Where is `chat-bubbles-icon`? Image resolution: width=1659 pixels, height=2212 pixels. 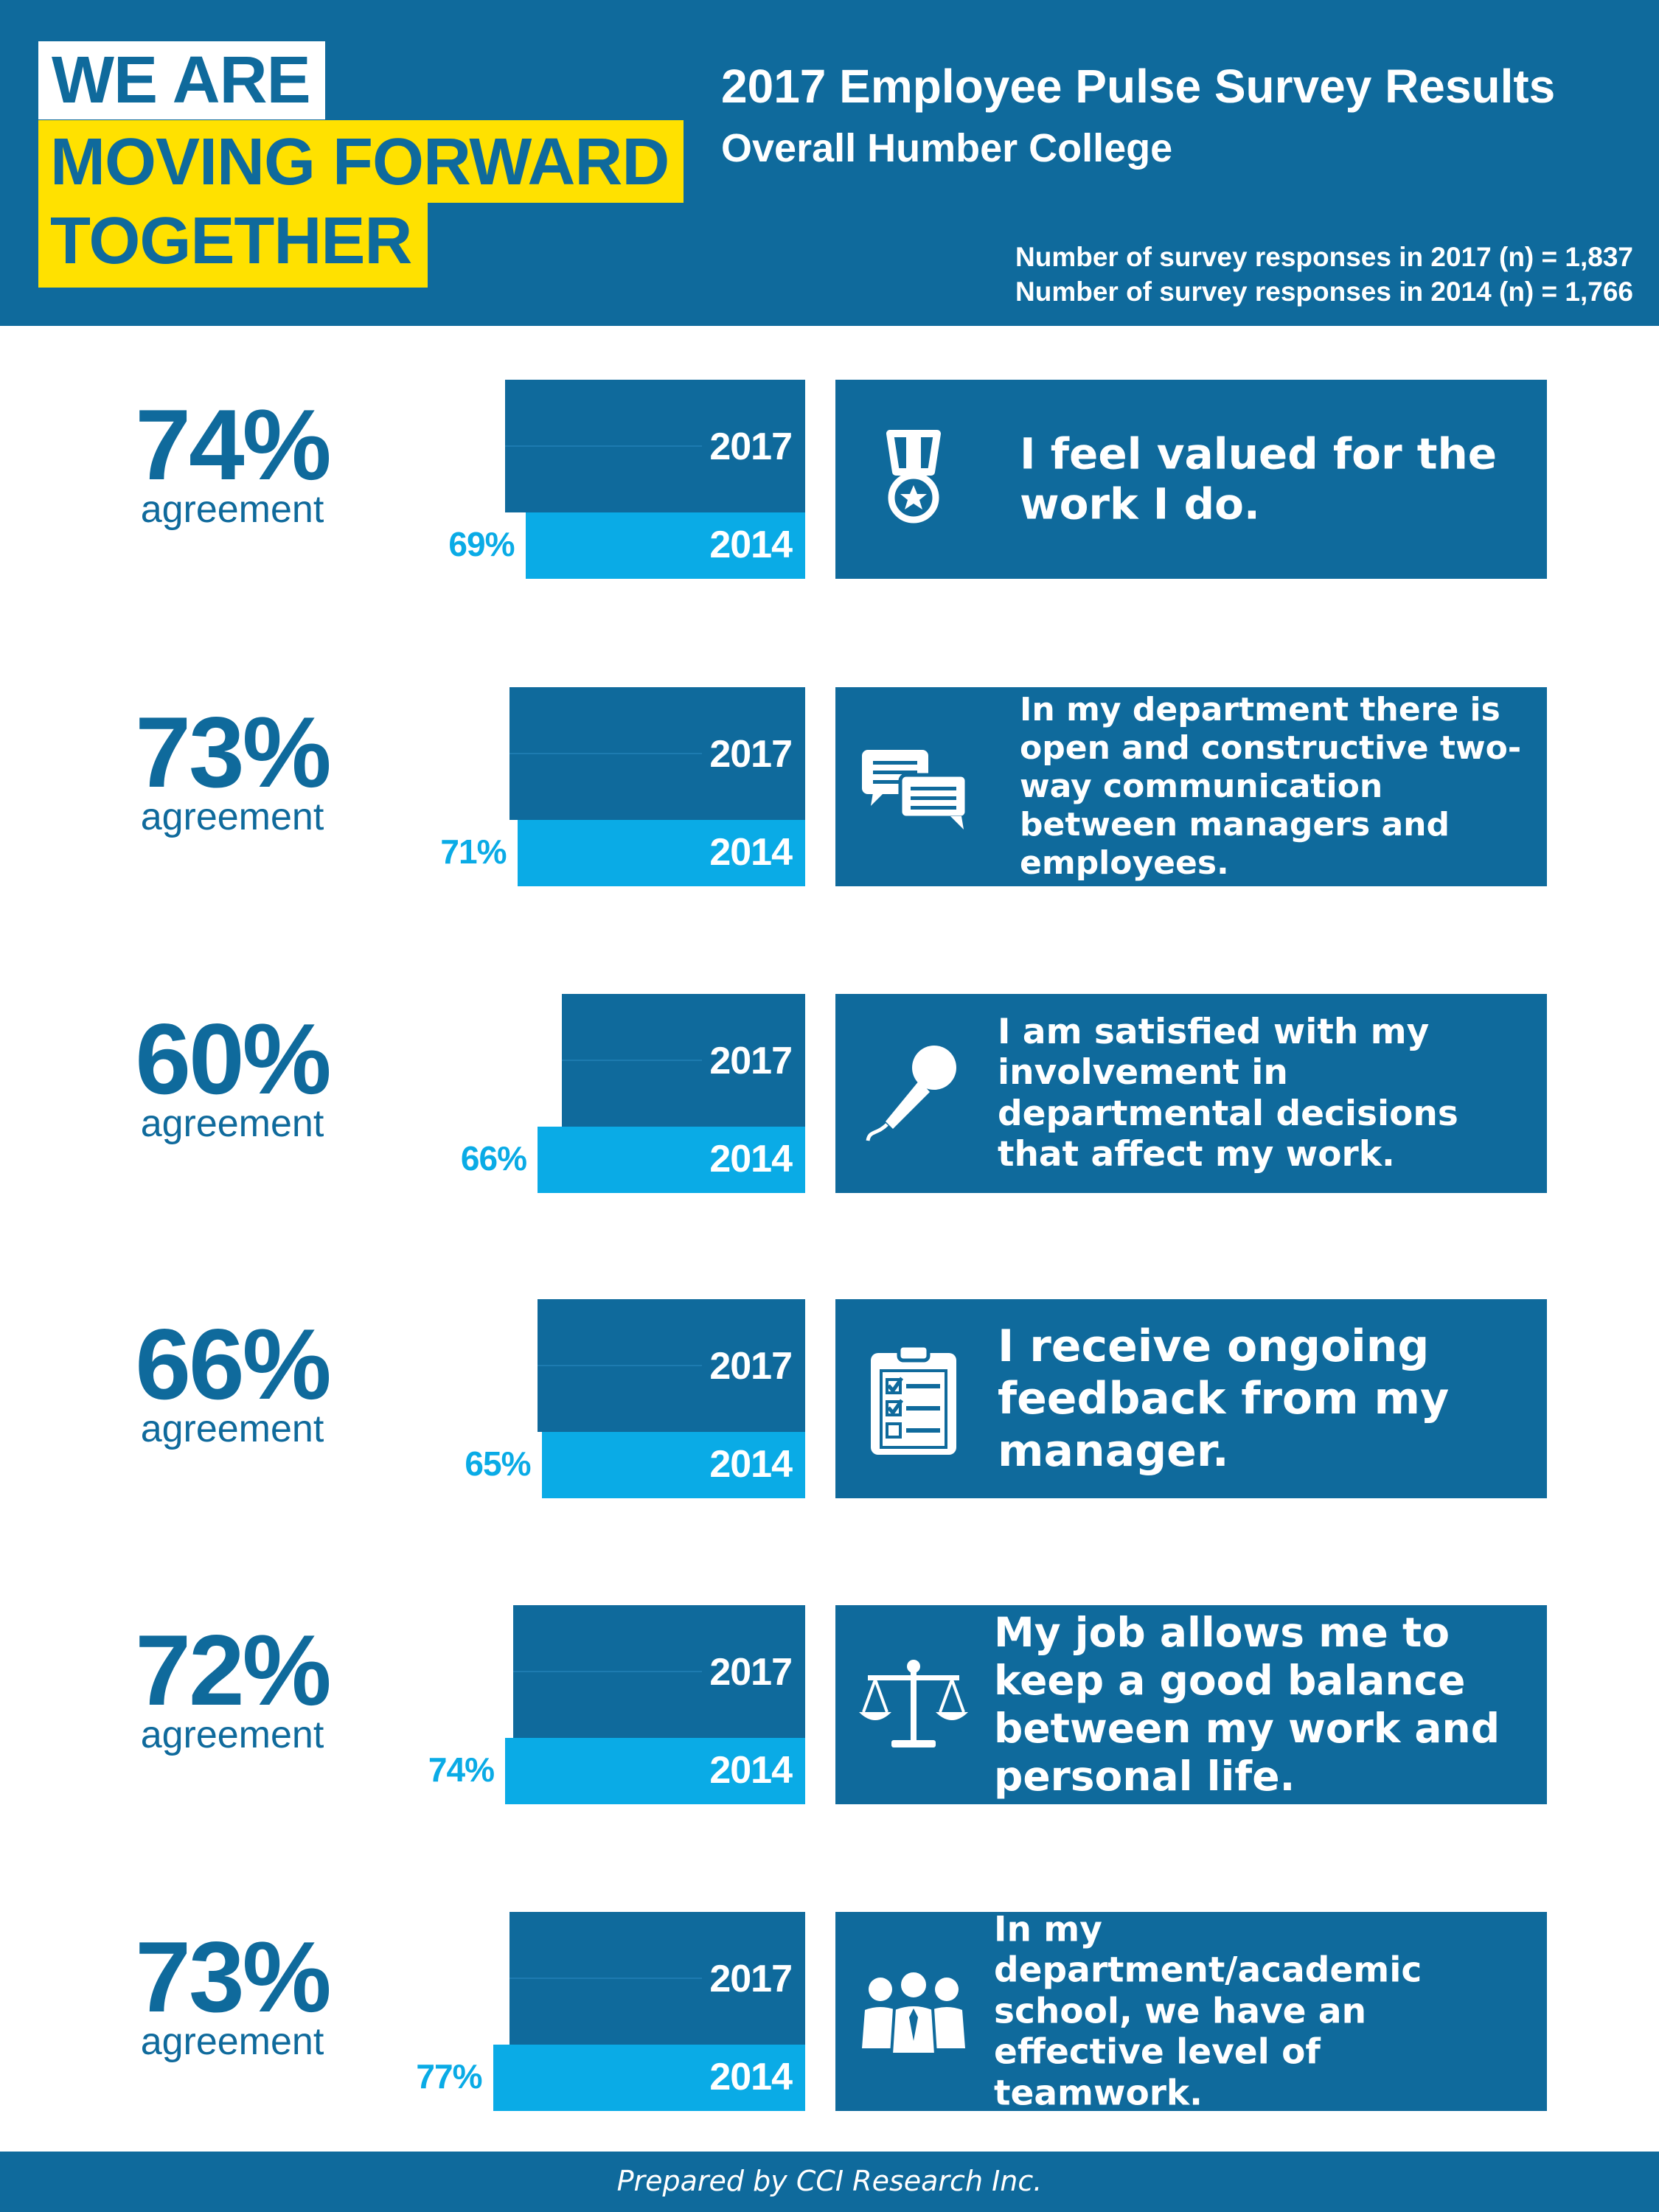
chat-bubbles-icon is located at coordinates (914, 787).